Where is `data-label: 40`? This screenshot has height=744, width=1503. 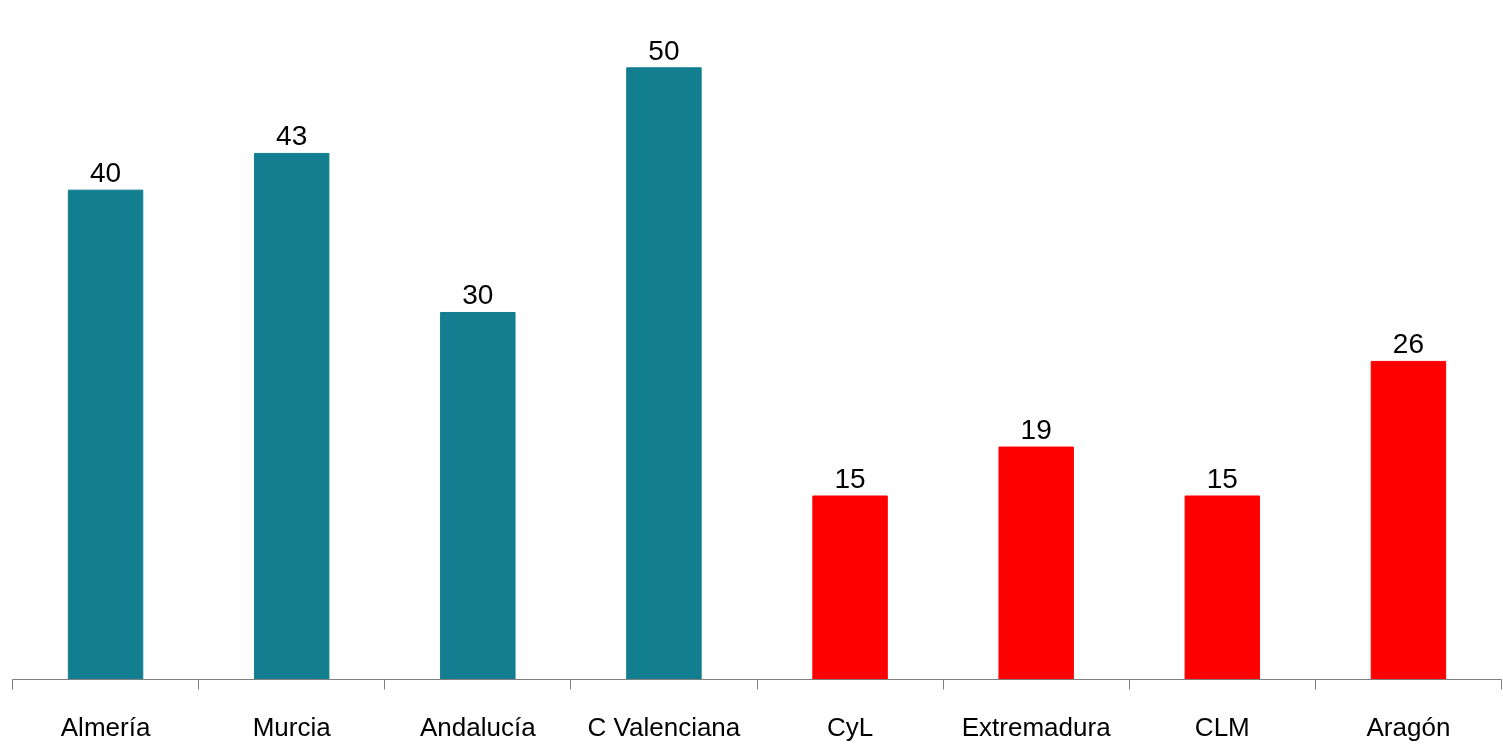 data-label: 40 is located at coordinates (105, 173).